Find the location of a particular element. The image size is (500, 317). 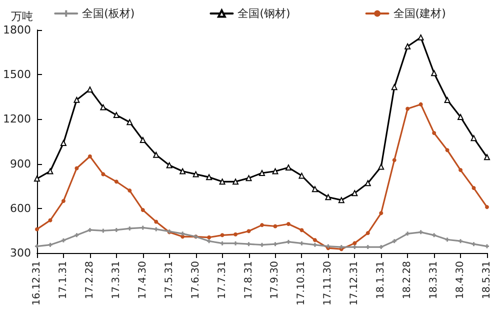

x-tick-label: 17.12.31 is located at coordinates (354, 283).